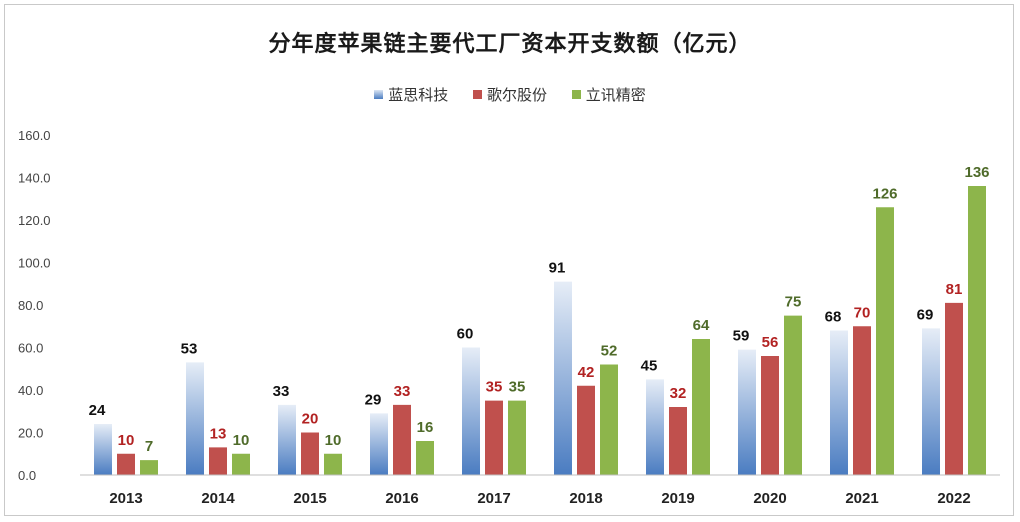  What do you see at coordinates (833, 317) in the screenshot?
I see `data-label-1-2021: 68` at bounding box center [833, 317].